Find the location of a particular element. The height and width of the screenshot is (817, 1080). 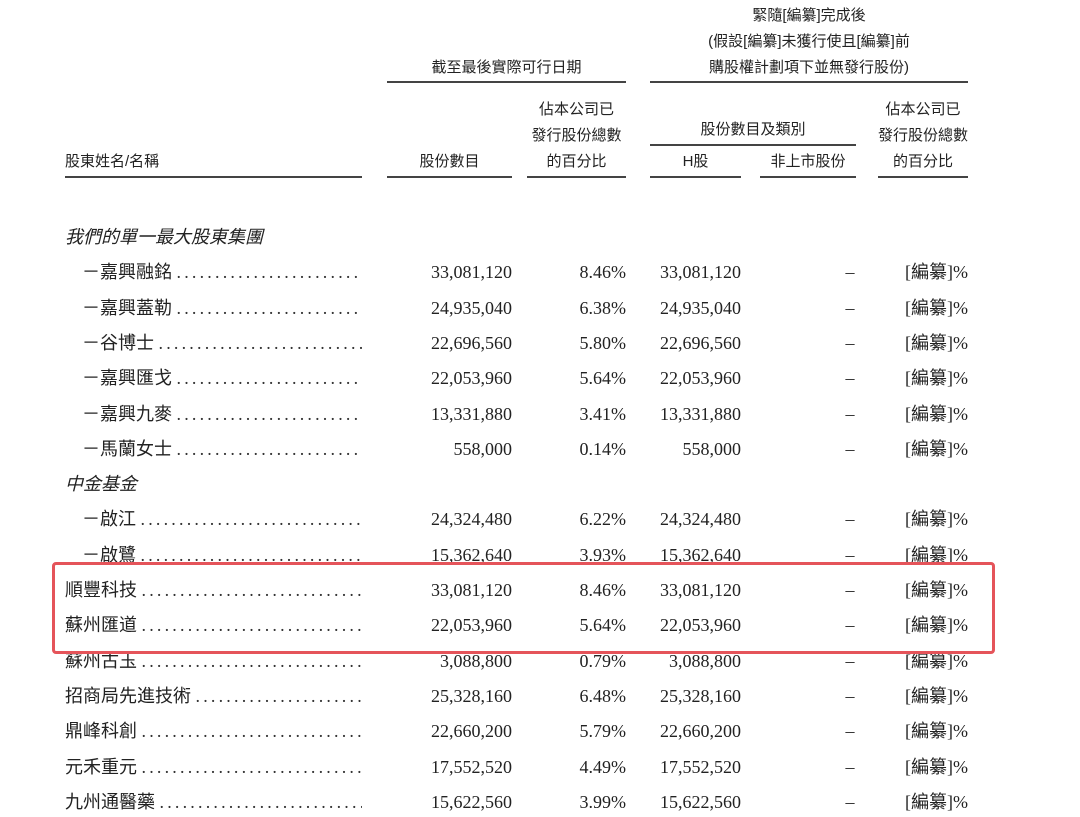

col-shares: 股份數目 is located at coordinates (449, 161).